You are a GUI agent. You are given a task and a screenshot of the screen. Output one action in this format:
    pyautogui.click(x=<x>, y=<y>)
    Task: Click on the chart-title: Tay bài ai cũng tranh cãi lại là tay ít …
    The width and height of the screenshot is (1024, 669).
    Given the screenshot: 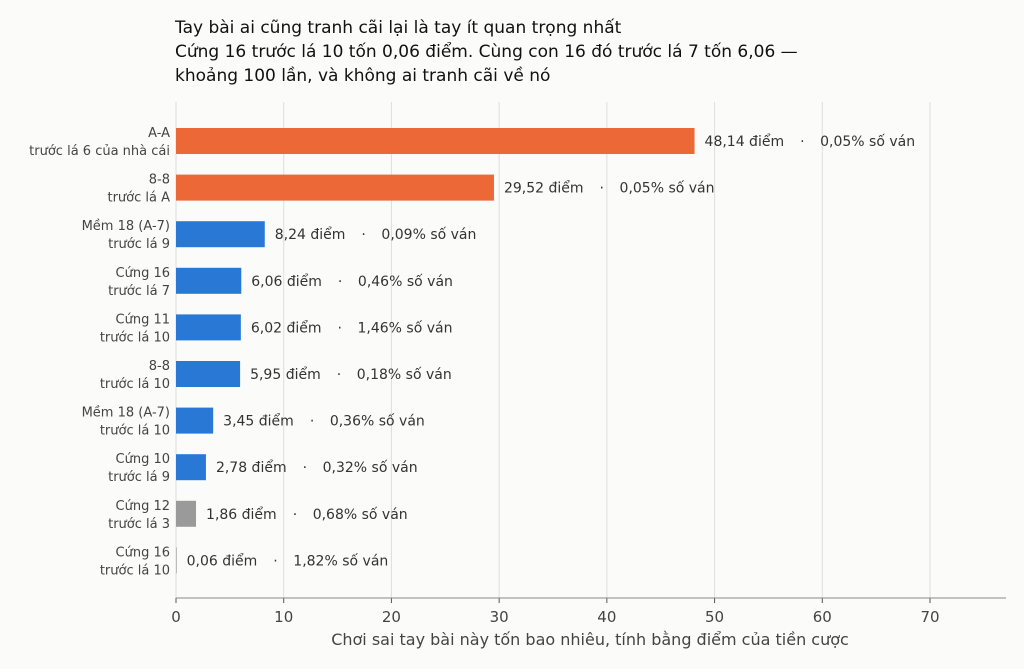 What is the action you would take?
    pyautogui.click(x=398, y=28)
    